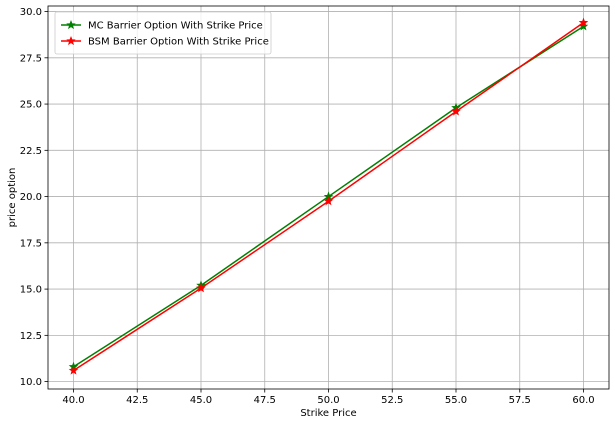  I want to click on y-tick-label: 30.0, so click(31, 12).